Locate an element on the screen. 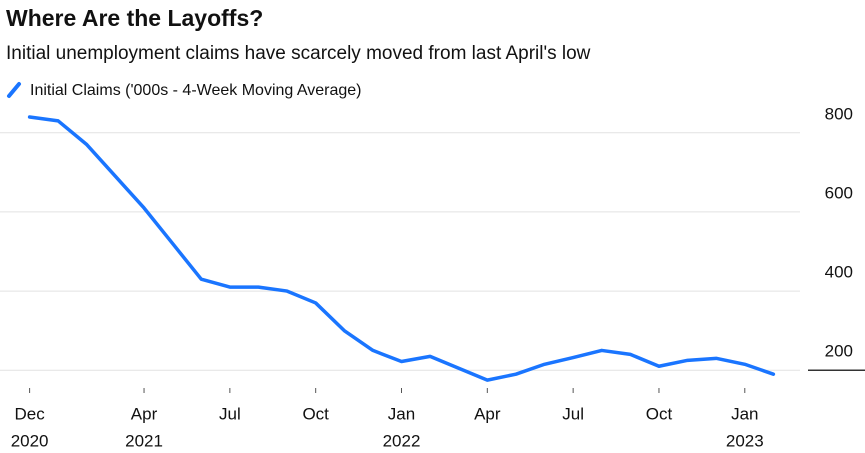 This screenshot has width=865, height=453. chart-title: Where Are the Layoffs? is located at coordinates (134, 18).